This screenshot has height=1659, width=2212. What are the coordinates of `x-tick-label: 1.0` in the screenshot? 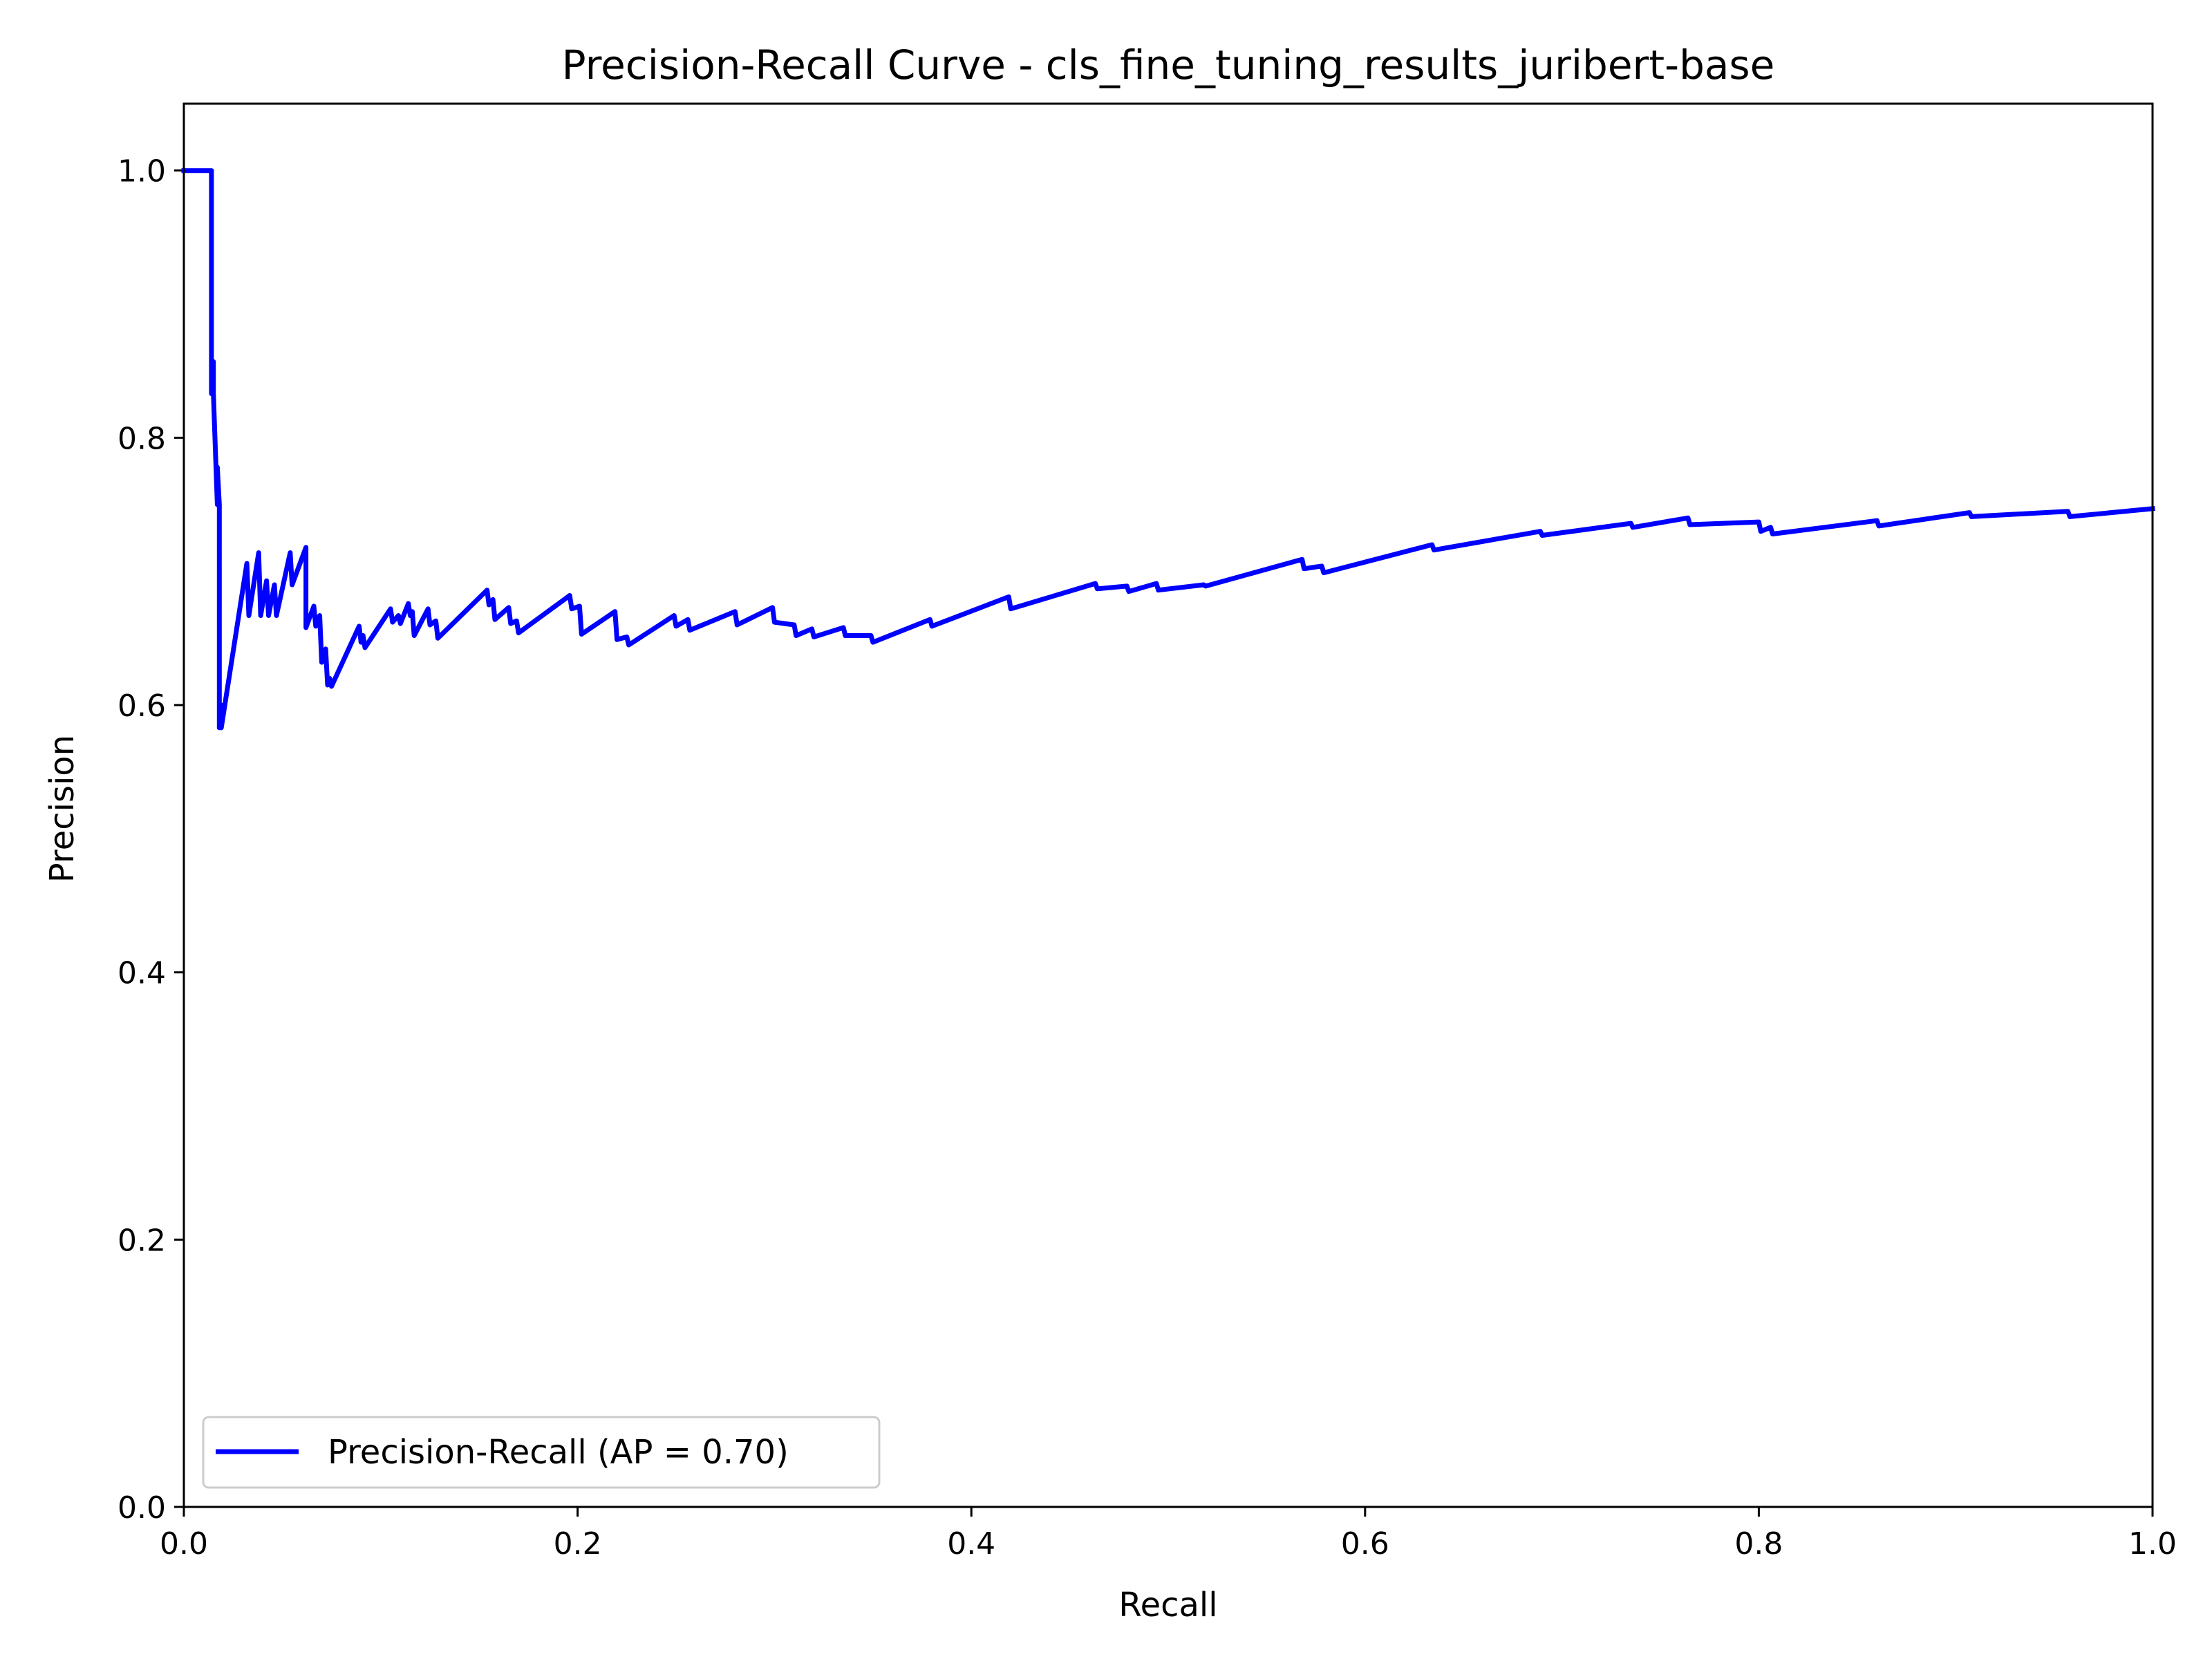 It's located at (2152, 1544).